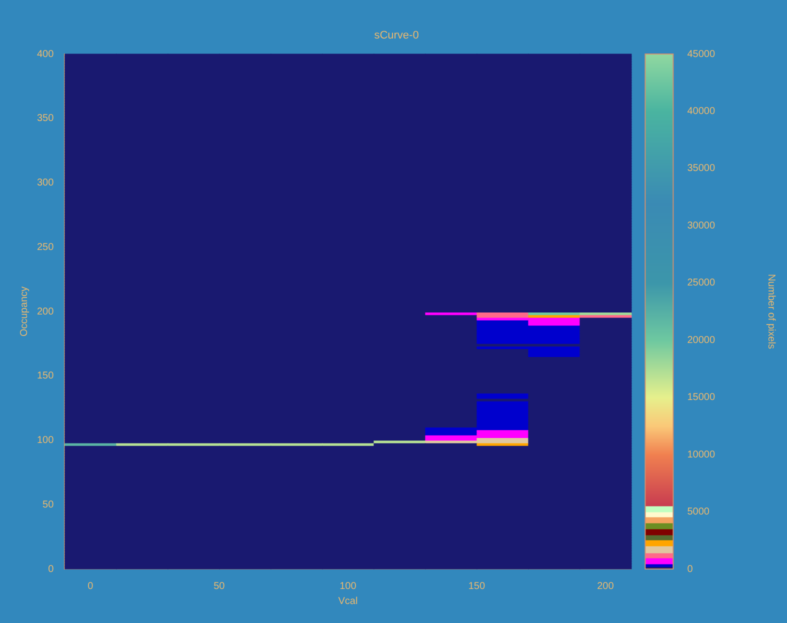 The image size is (787, 623). Describe the element at coordinates (701, 111) in the screenshot. I see `color-bar-label: 40000` at that location.